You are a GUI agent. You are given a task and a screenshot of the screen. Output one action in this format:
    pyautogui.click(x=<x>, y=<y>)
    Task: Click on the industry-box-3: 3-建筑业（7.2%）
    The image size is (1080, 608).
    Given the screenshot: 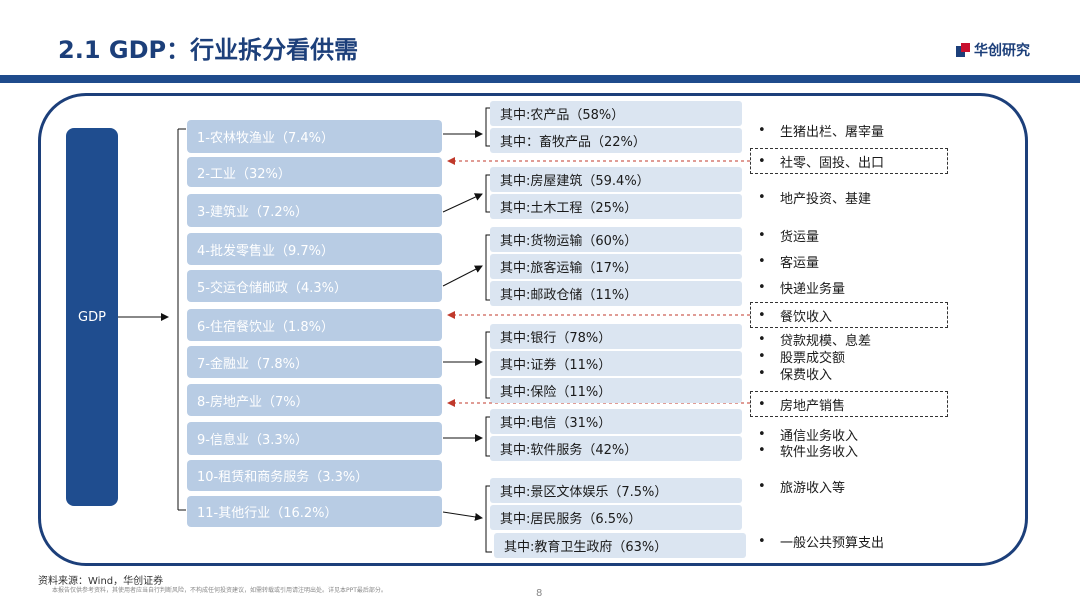 What is the action you would take?
    pyautogui.click(x=314, y=210)
    